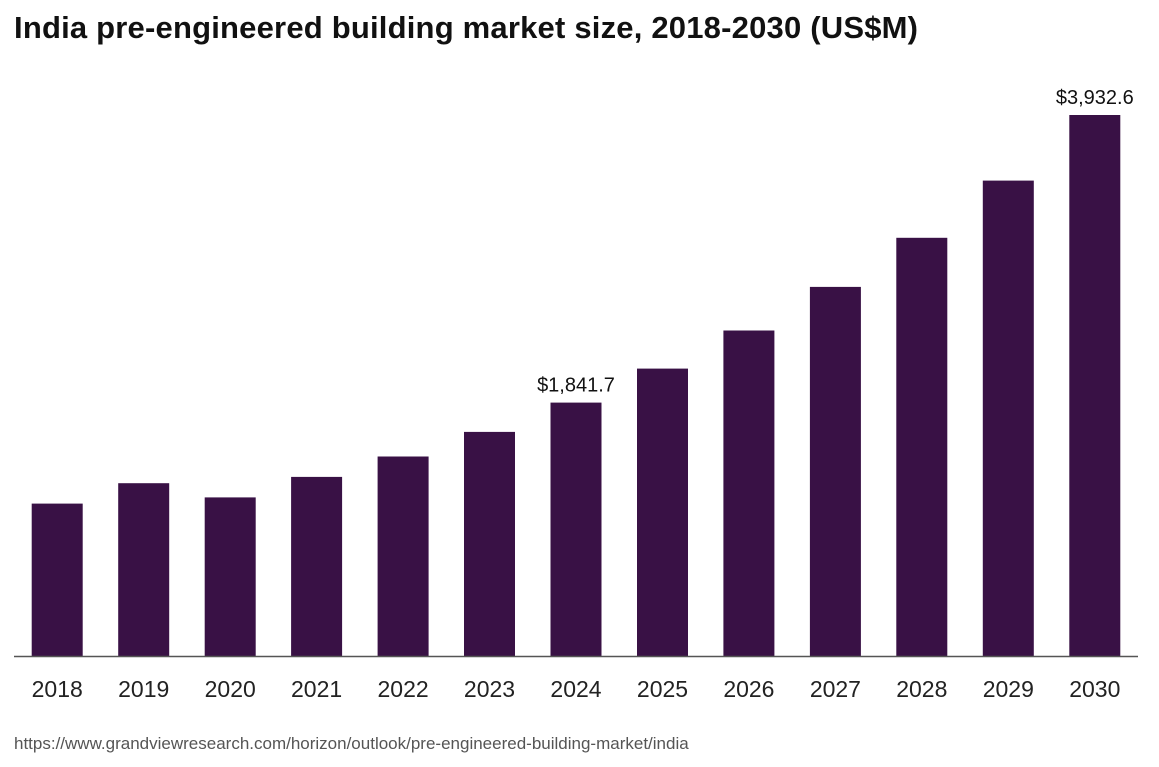 The image size is (1159, 767). Describe the element at coordinates (57, 689) in the screenshot. I see `x-tick-label: 2018` at that location.